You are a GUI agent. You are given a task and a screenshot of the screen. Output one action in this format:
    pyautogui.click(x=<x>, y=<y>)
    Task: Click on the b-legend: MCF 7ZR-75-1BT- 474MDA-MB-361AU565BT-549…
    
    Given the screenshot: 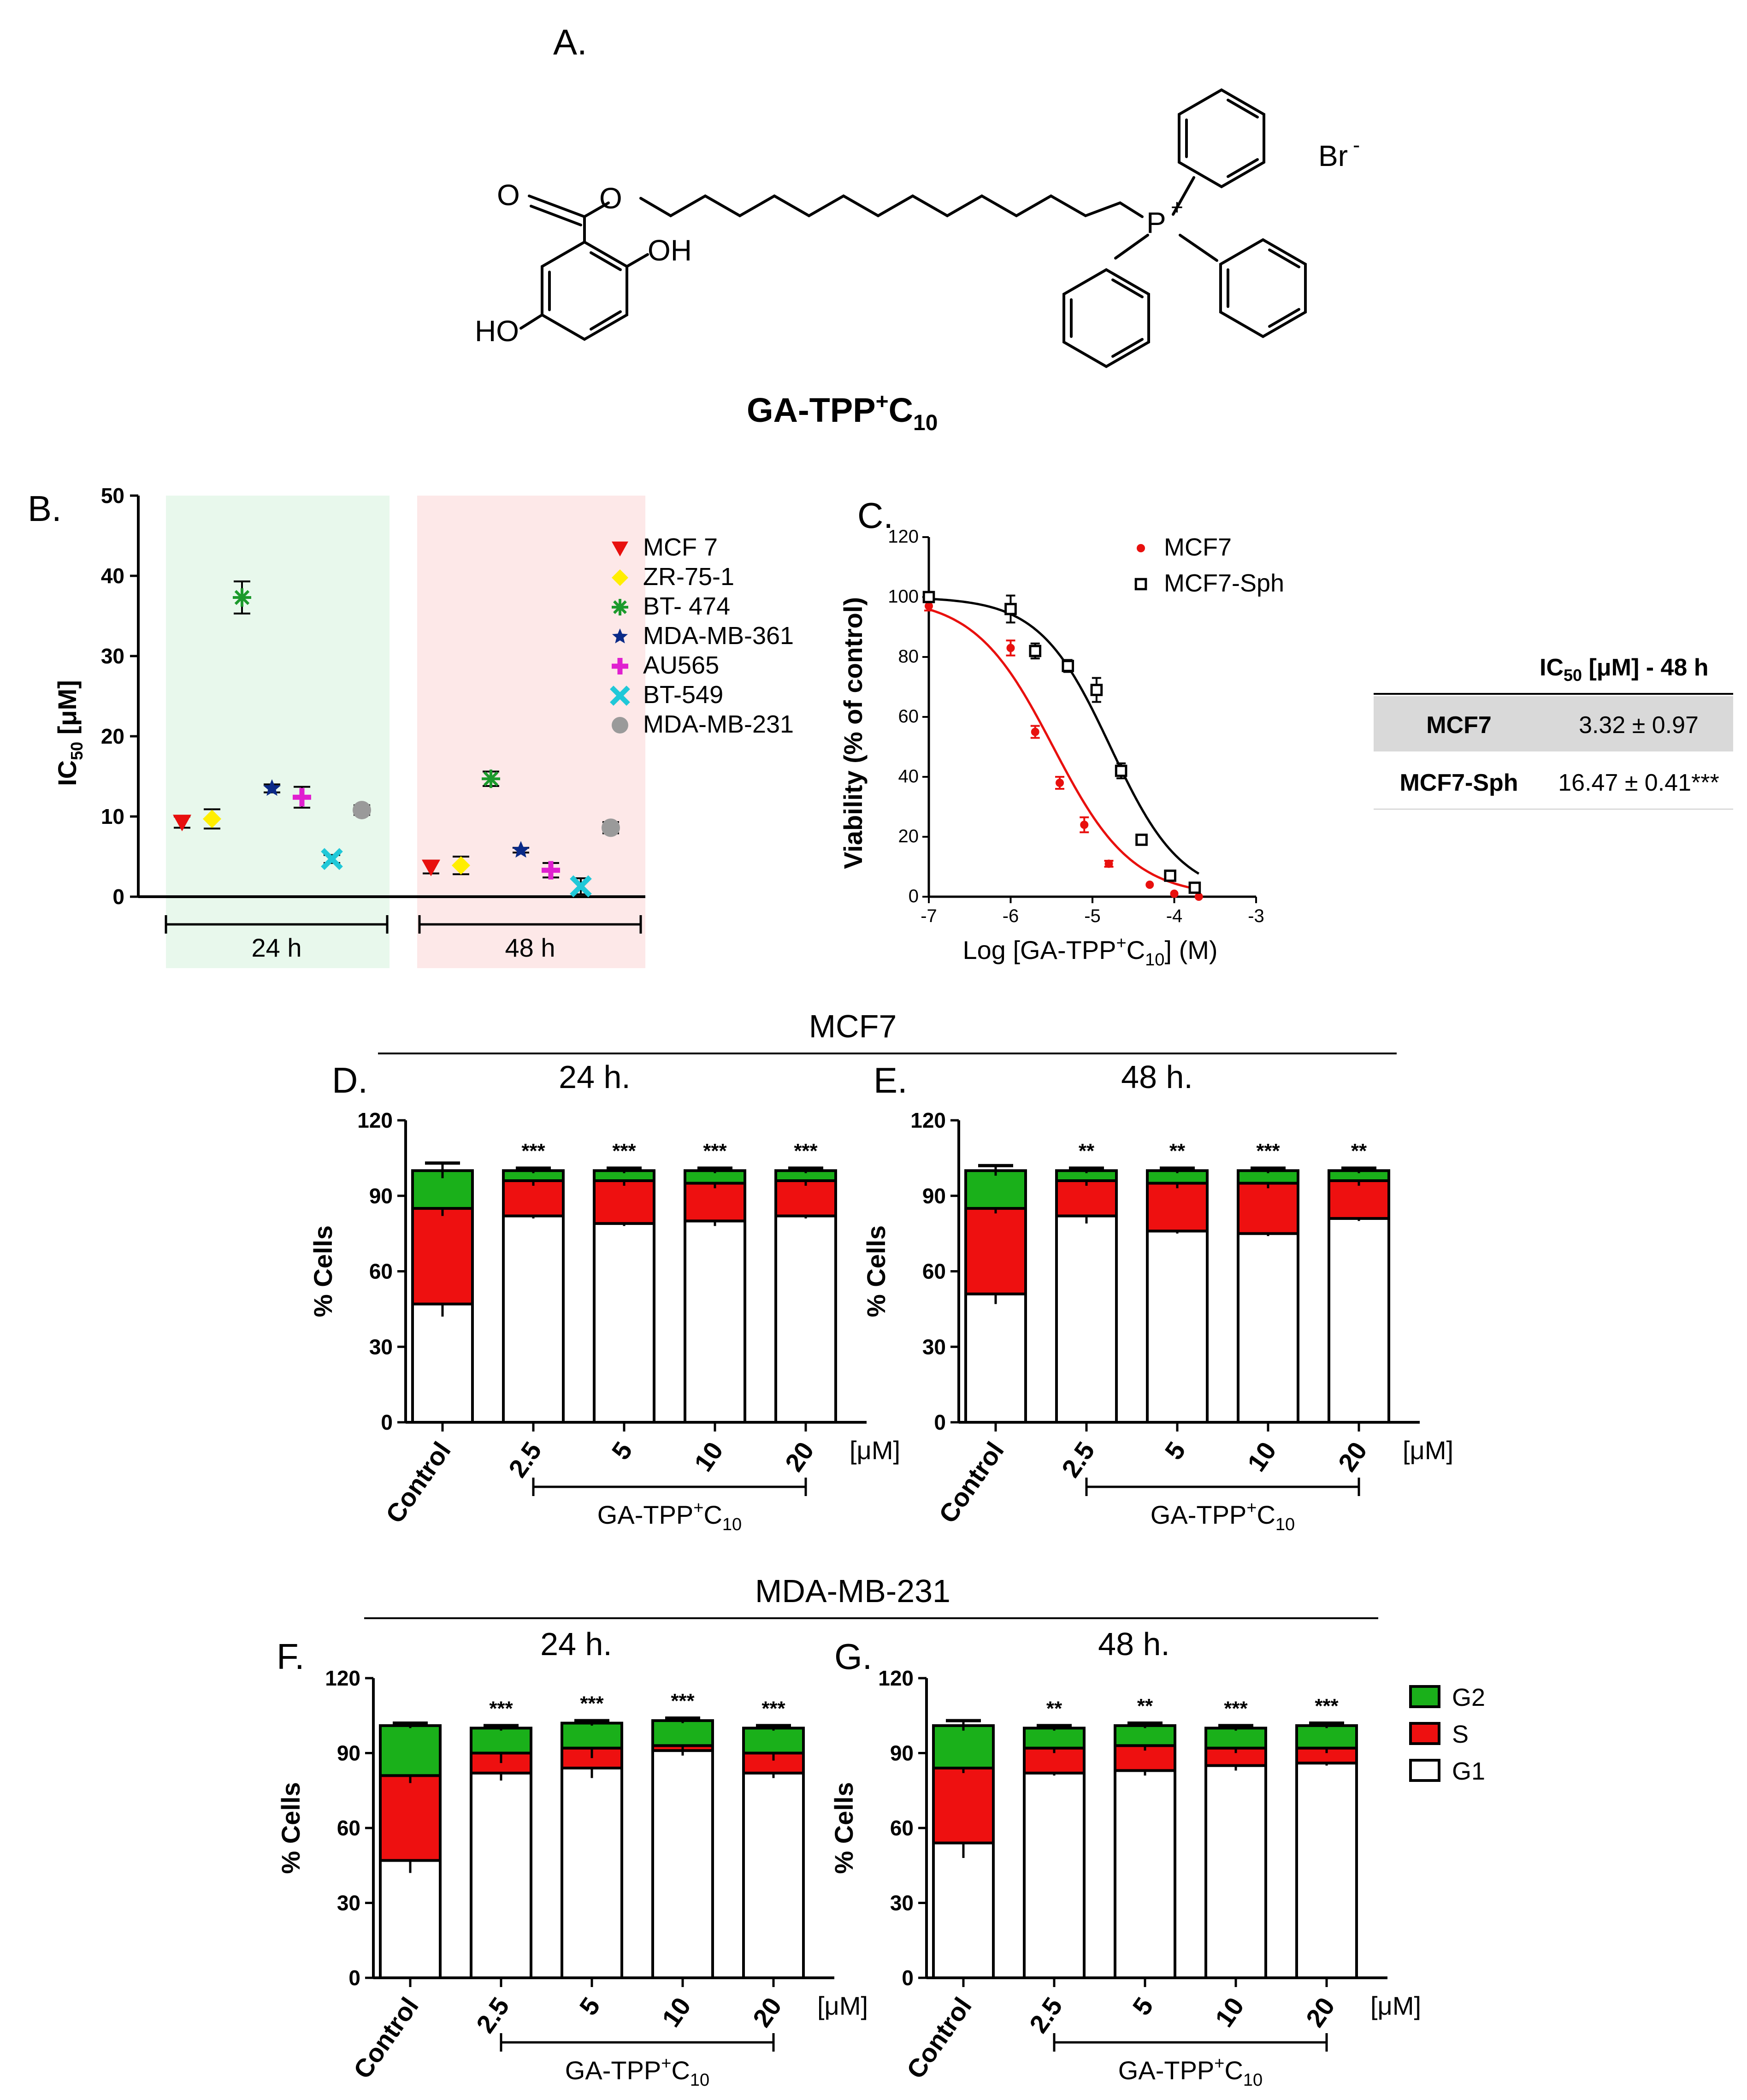 What is the action you would take?
    pyautogui.click(x=702, y=635)
    